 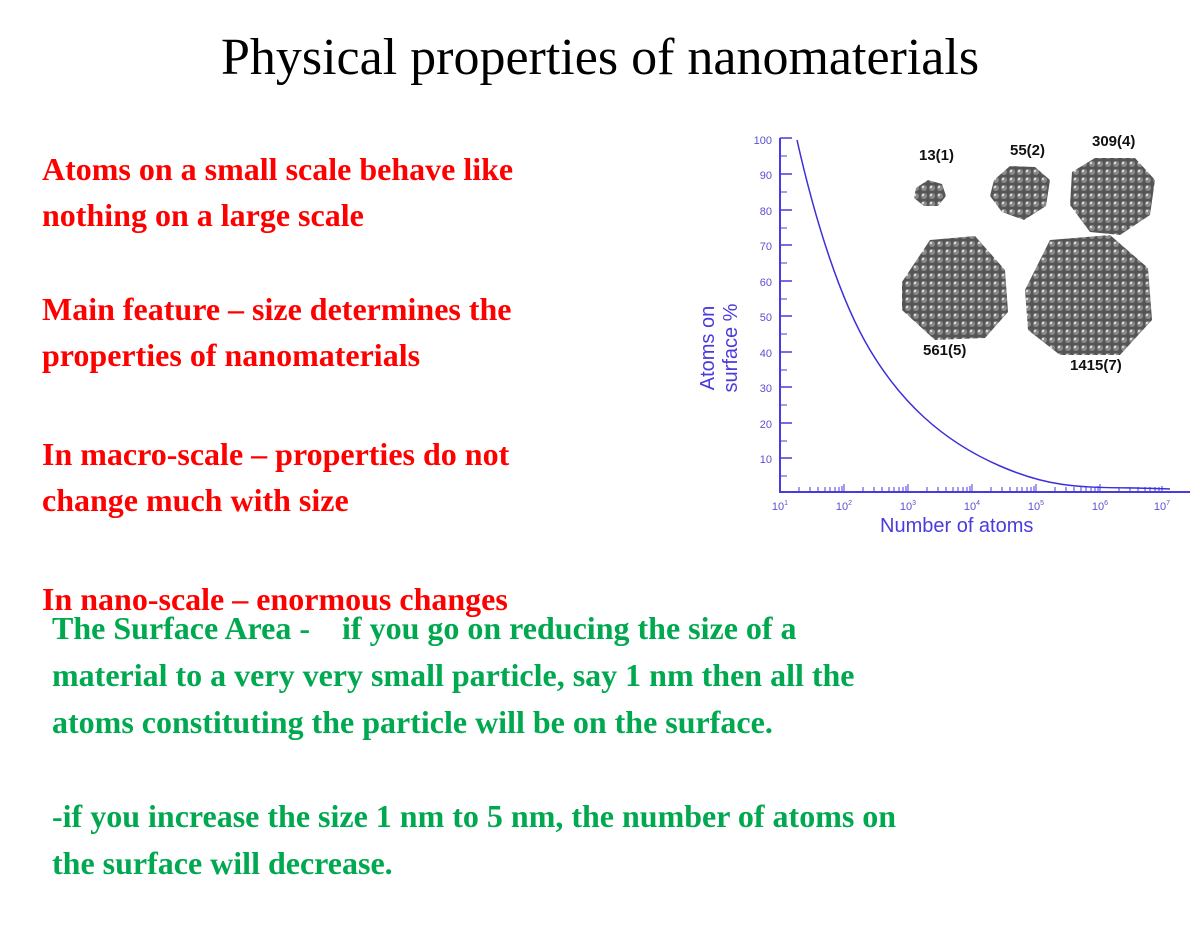 What do you see at coordinates (277, 309) in the screenshot?
I see `point-2-line1: Main feature – size determines the` at bounding box center [277, 309].